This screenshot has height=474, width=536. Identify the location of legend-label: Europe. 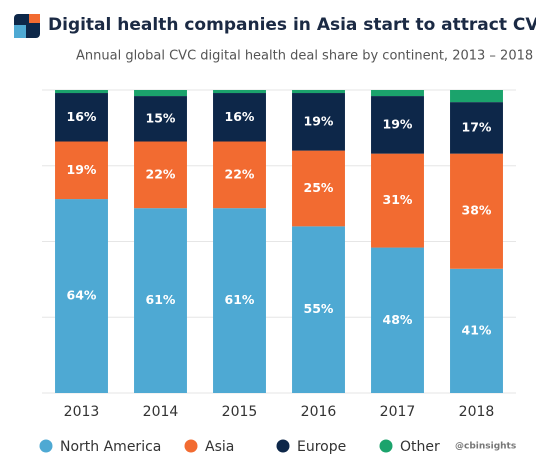
(321, 447).